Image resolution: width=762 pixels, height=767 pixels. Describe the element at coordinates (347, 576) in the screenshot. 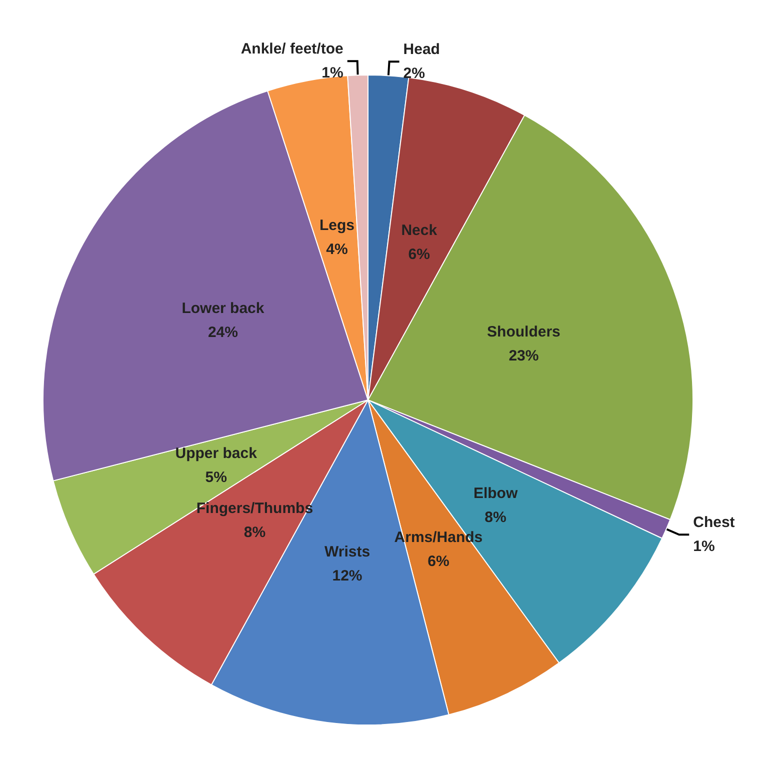

I see `data-label: 12%` at that location.